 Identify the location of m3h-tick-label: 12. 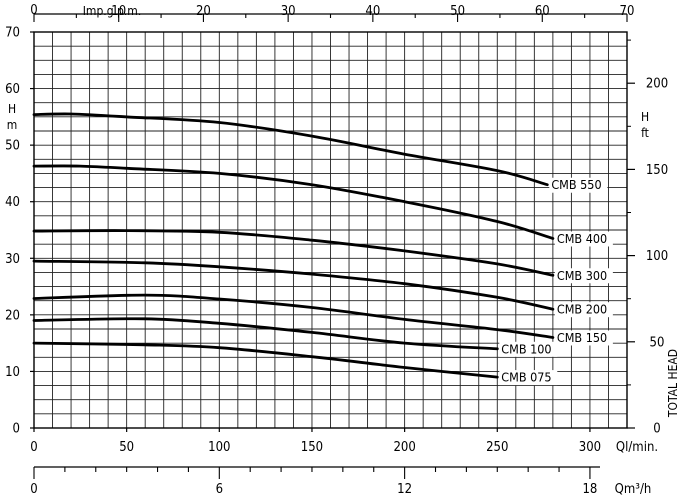
(404, 489).